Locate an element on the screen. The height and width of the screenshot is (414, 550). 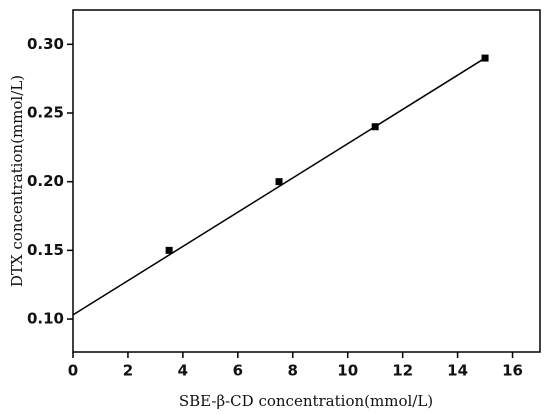
x-tick-label: 10 is located at coordinates (347, 371).